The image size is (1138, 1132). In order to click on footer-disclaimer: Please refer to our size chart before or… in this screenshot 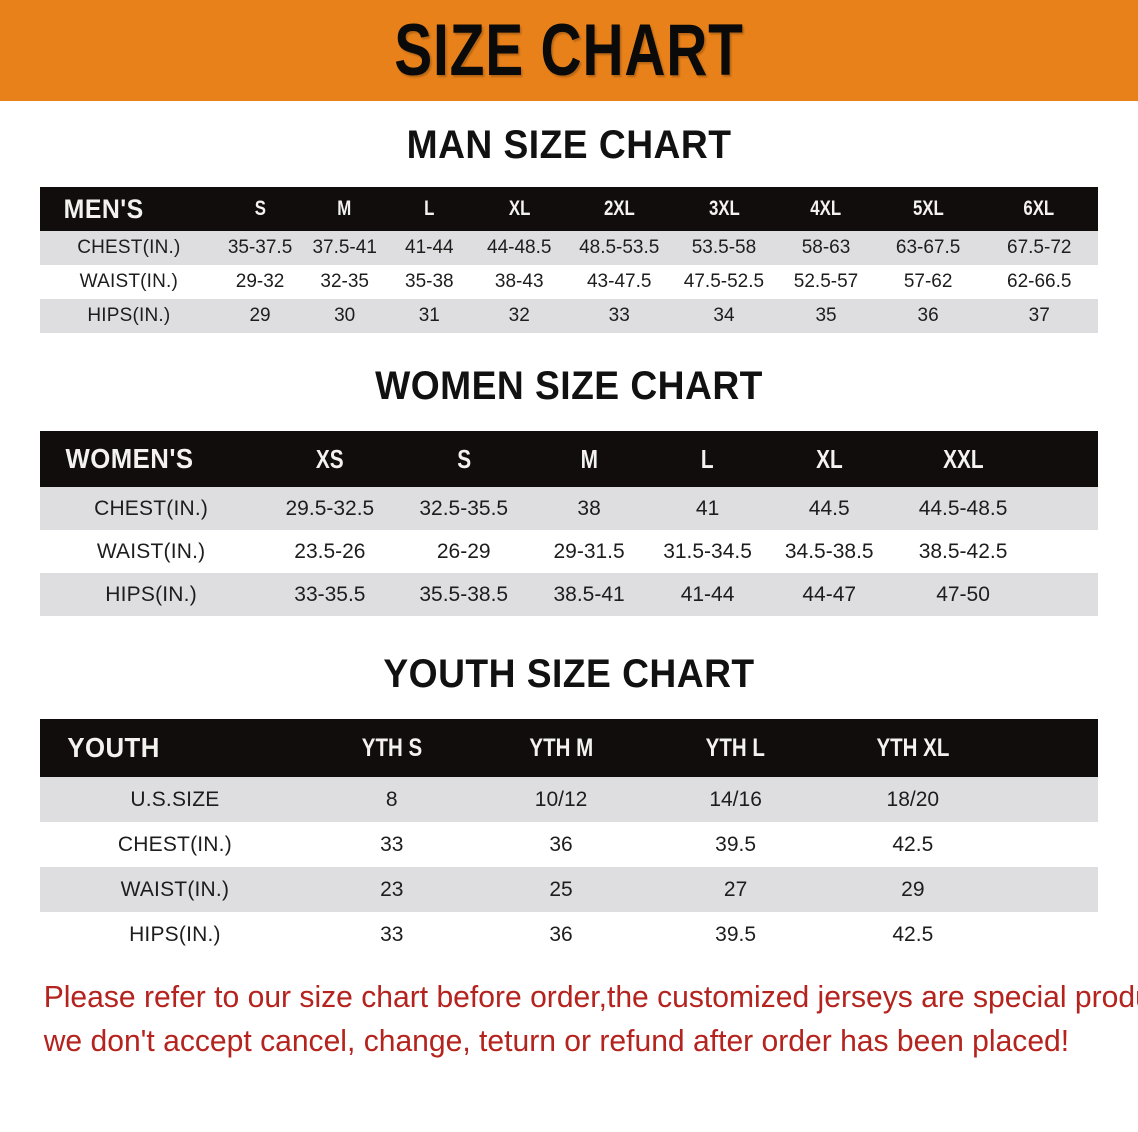, I will do `click(586, 1019)`.